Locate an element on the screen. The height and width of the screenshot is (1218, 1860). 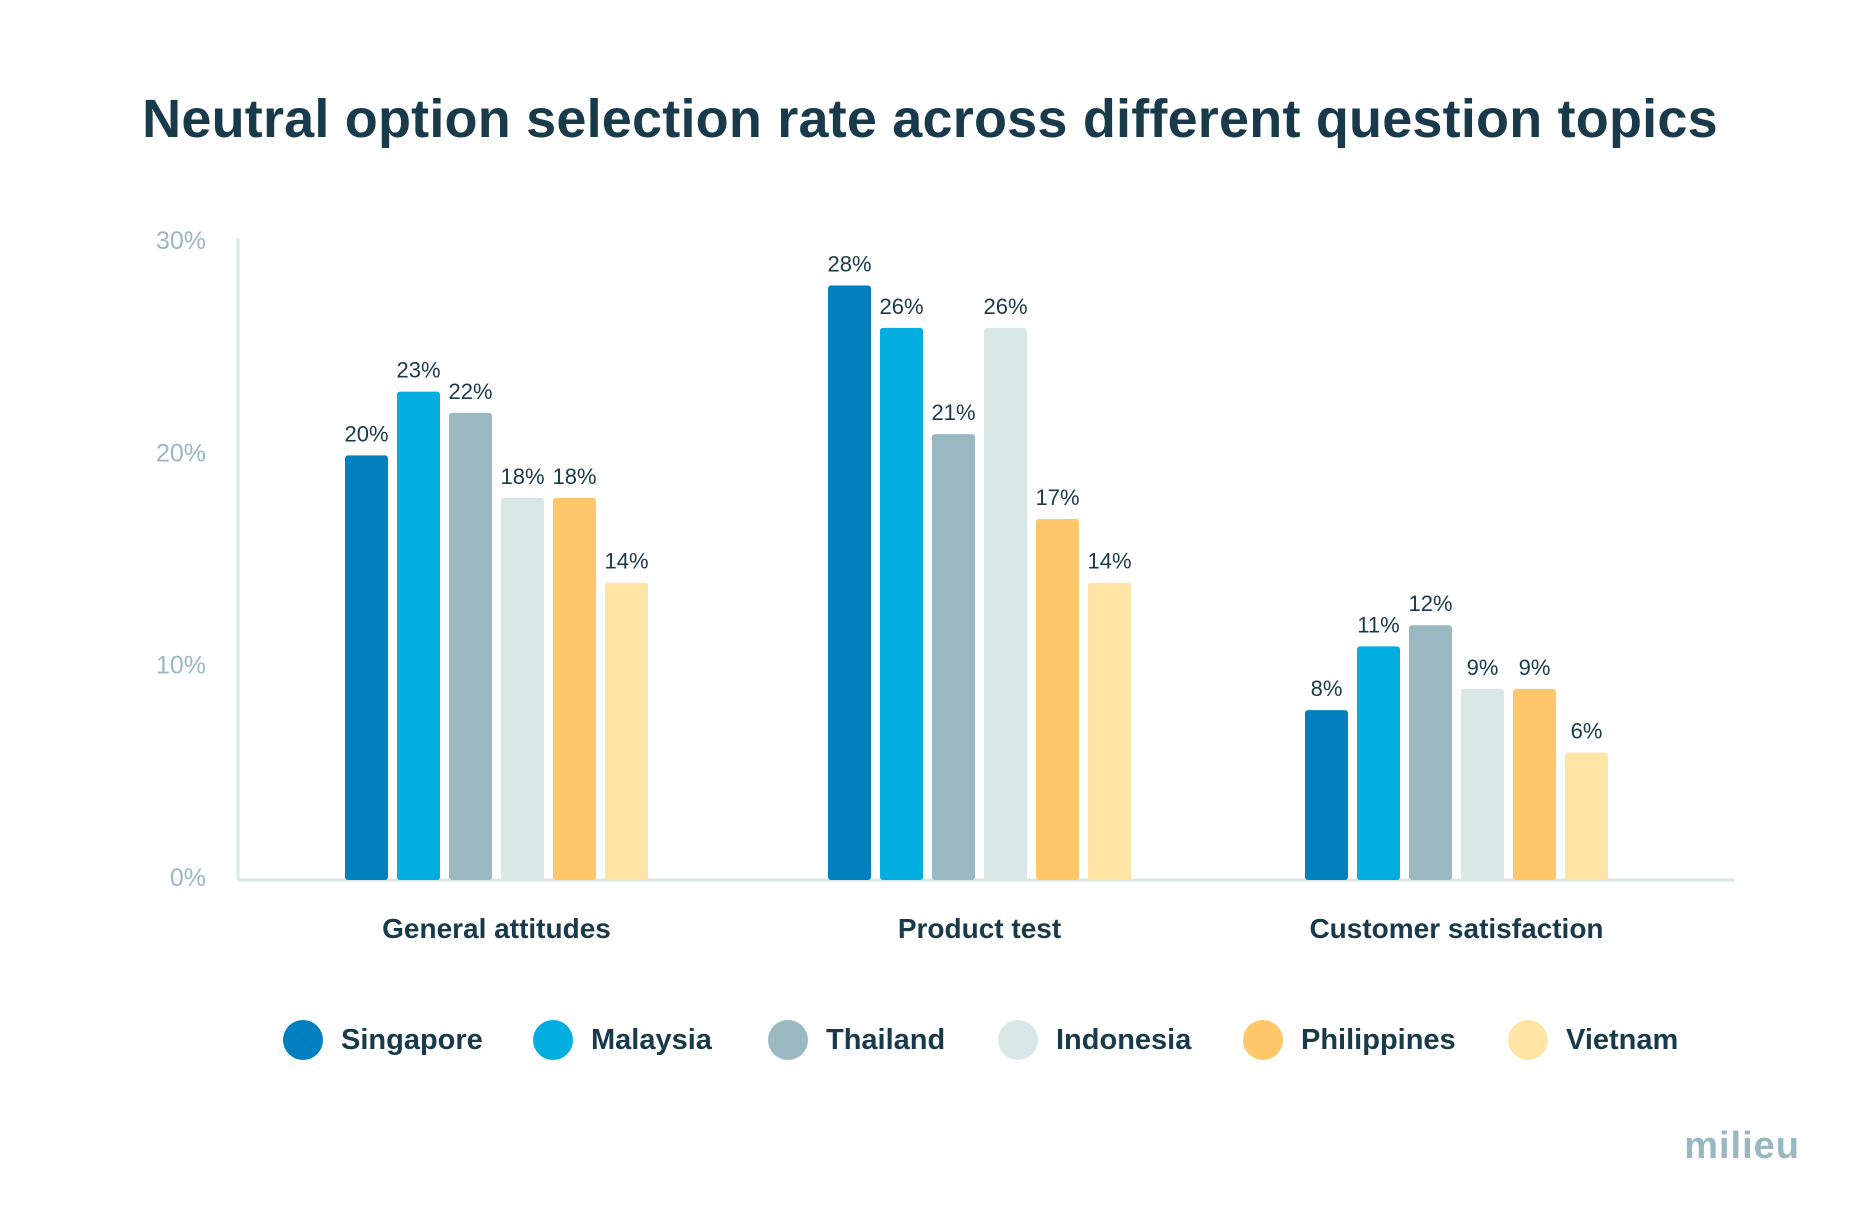
bar-value-label: 17% is located at coordinates (1057, 497).